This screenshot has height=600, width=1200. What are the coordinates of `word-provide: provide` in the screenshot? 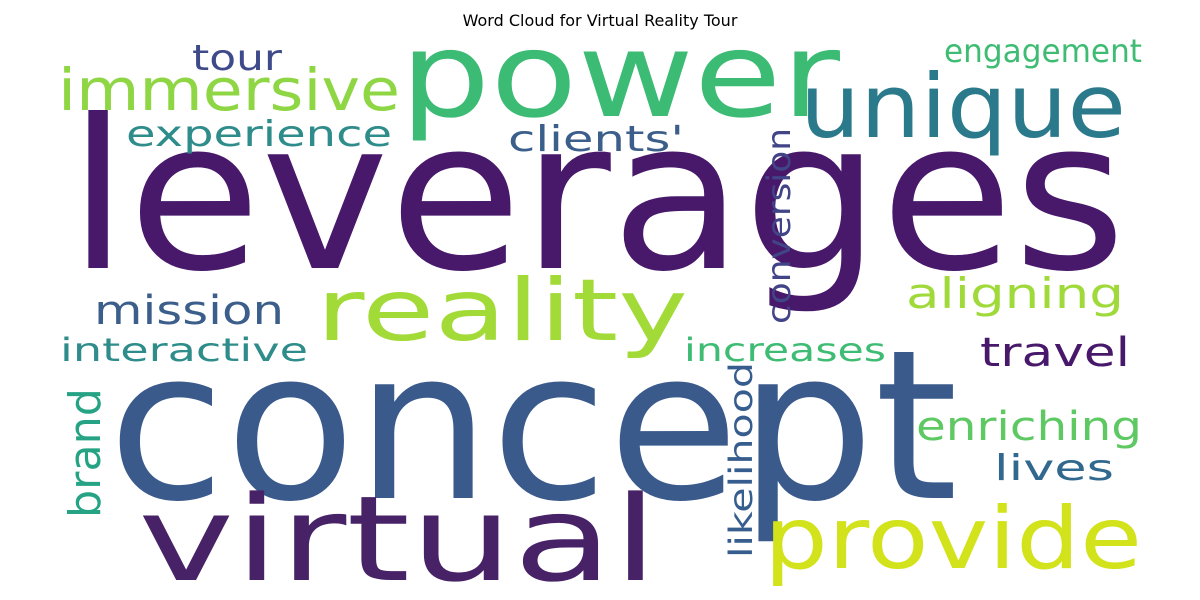 It's located at (953, 539).